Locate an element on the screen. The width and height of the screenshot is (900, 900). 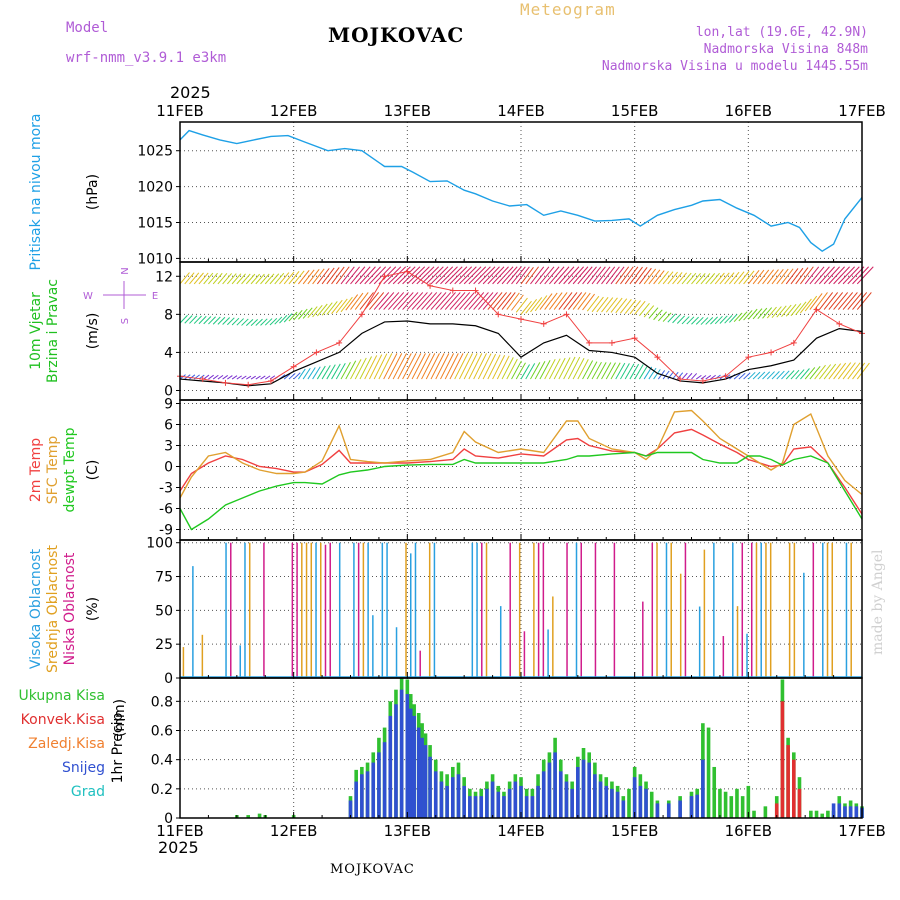
compass-n: N is located at coordinates (125, 270).